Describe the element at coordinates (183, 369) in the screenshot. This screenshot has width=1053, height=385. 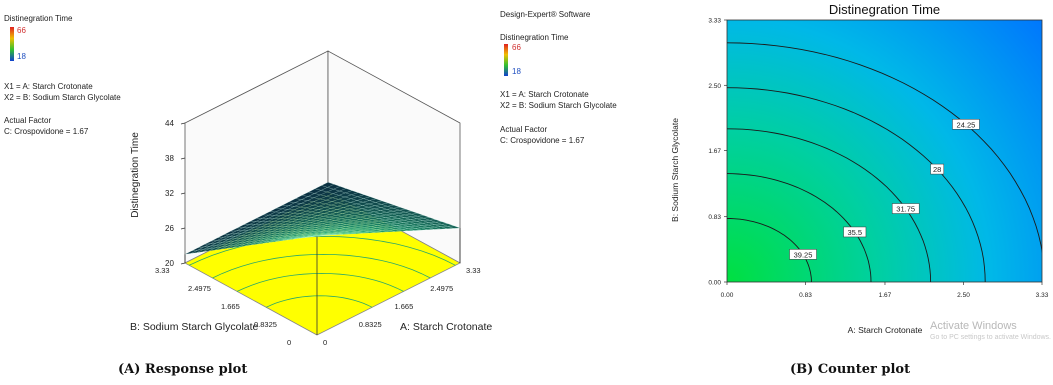
I see `caption-response-plot: (A) Response plot` at that location.